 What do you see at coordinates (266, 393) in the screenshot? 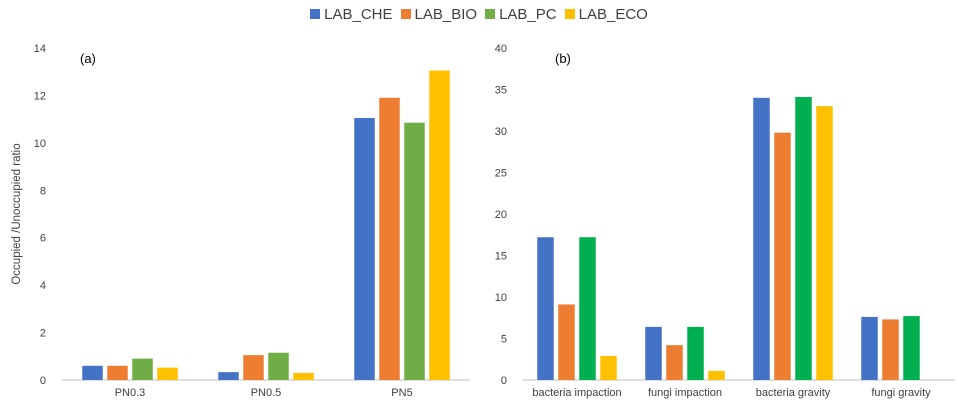
I see `x-tick-label: PN0.5` at bounding box center [266, 393].